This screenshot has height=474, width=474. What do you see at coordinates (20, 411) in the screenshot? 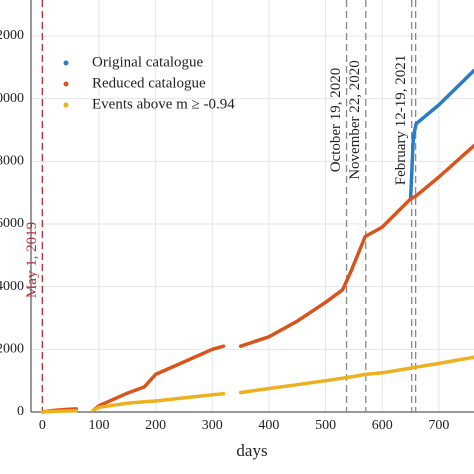
I see `y-tick-label: 0` at bounding box center [20, 411].